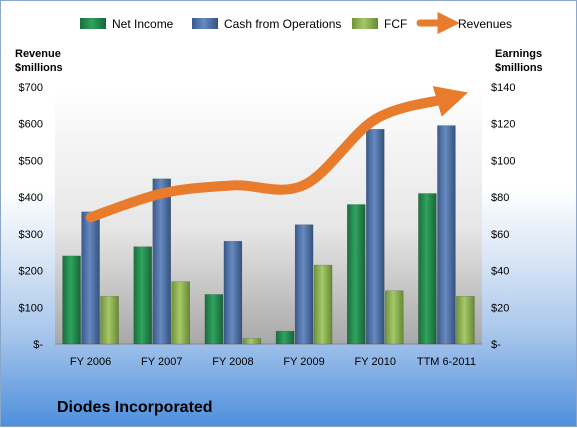 Image resolution: width=577 pixels, height=428 pixels. I want to click on left-axis-title-line-2: $millions, so click(39, 68).